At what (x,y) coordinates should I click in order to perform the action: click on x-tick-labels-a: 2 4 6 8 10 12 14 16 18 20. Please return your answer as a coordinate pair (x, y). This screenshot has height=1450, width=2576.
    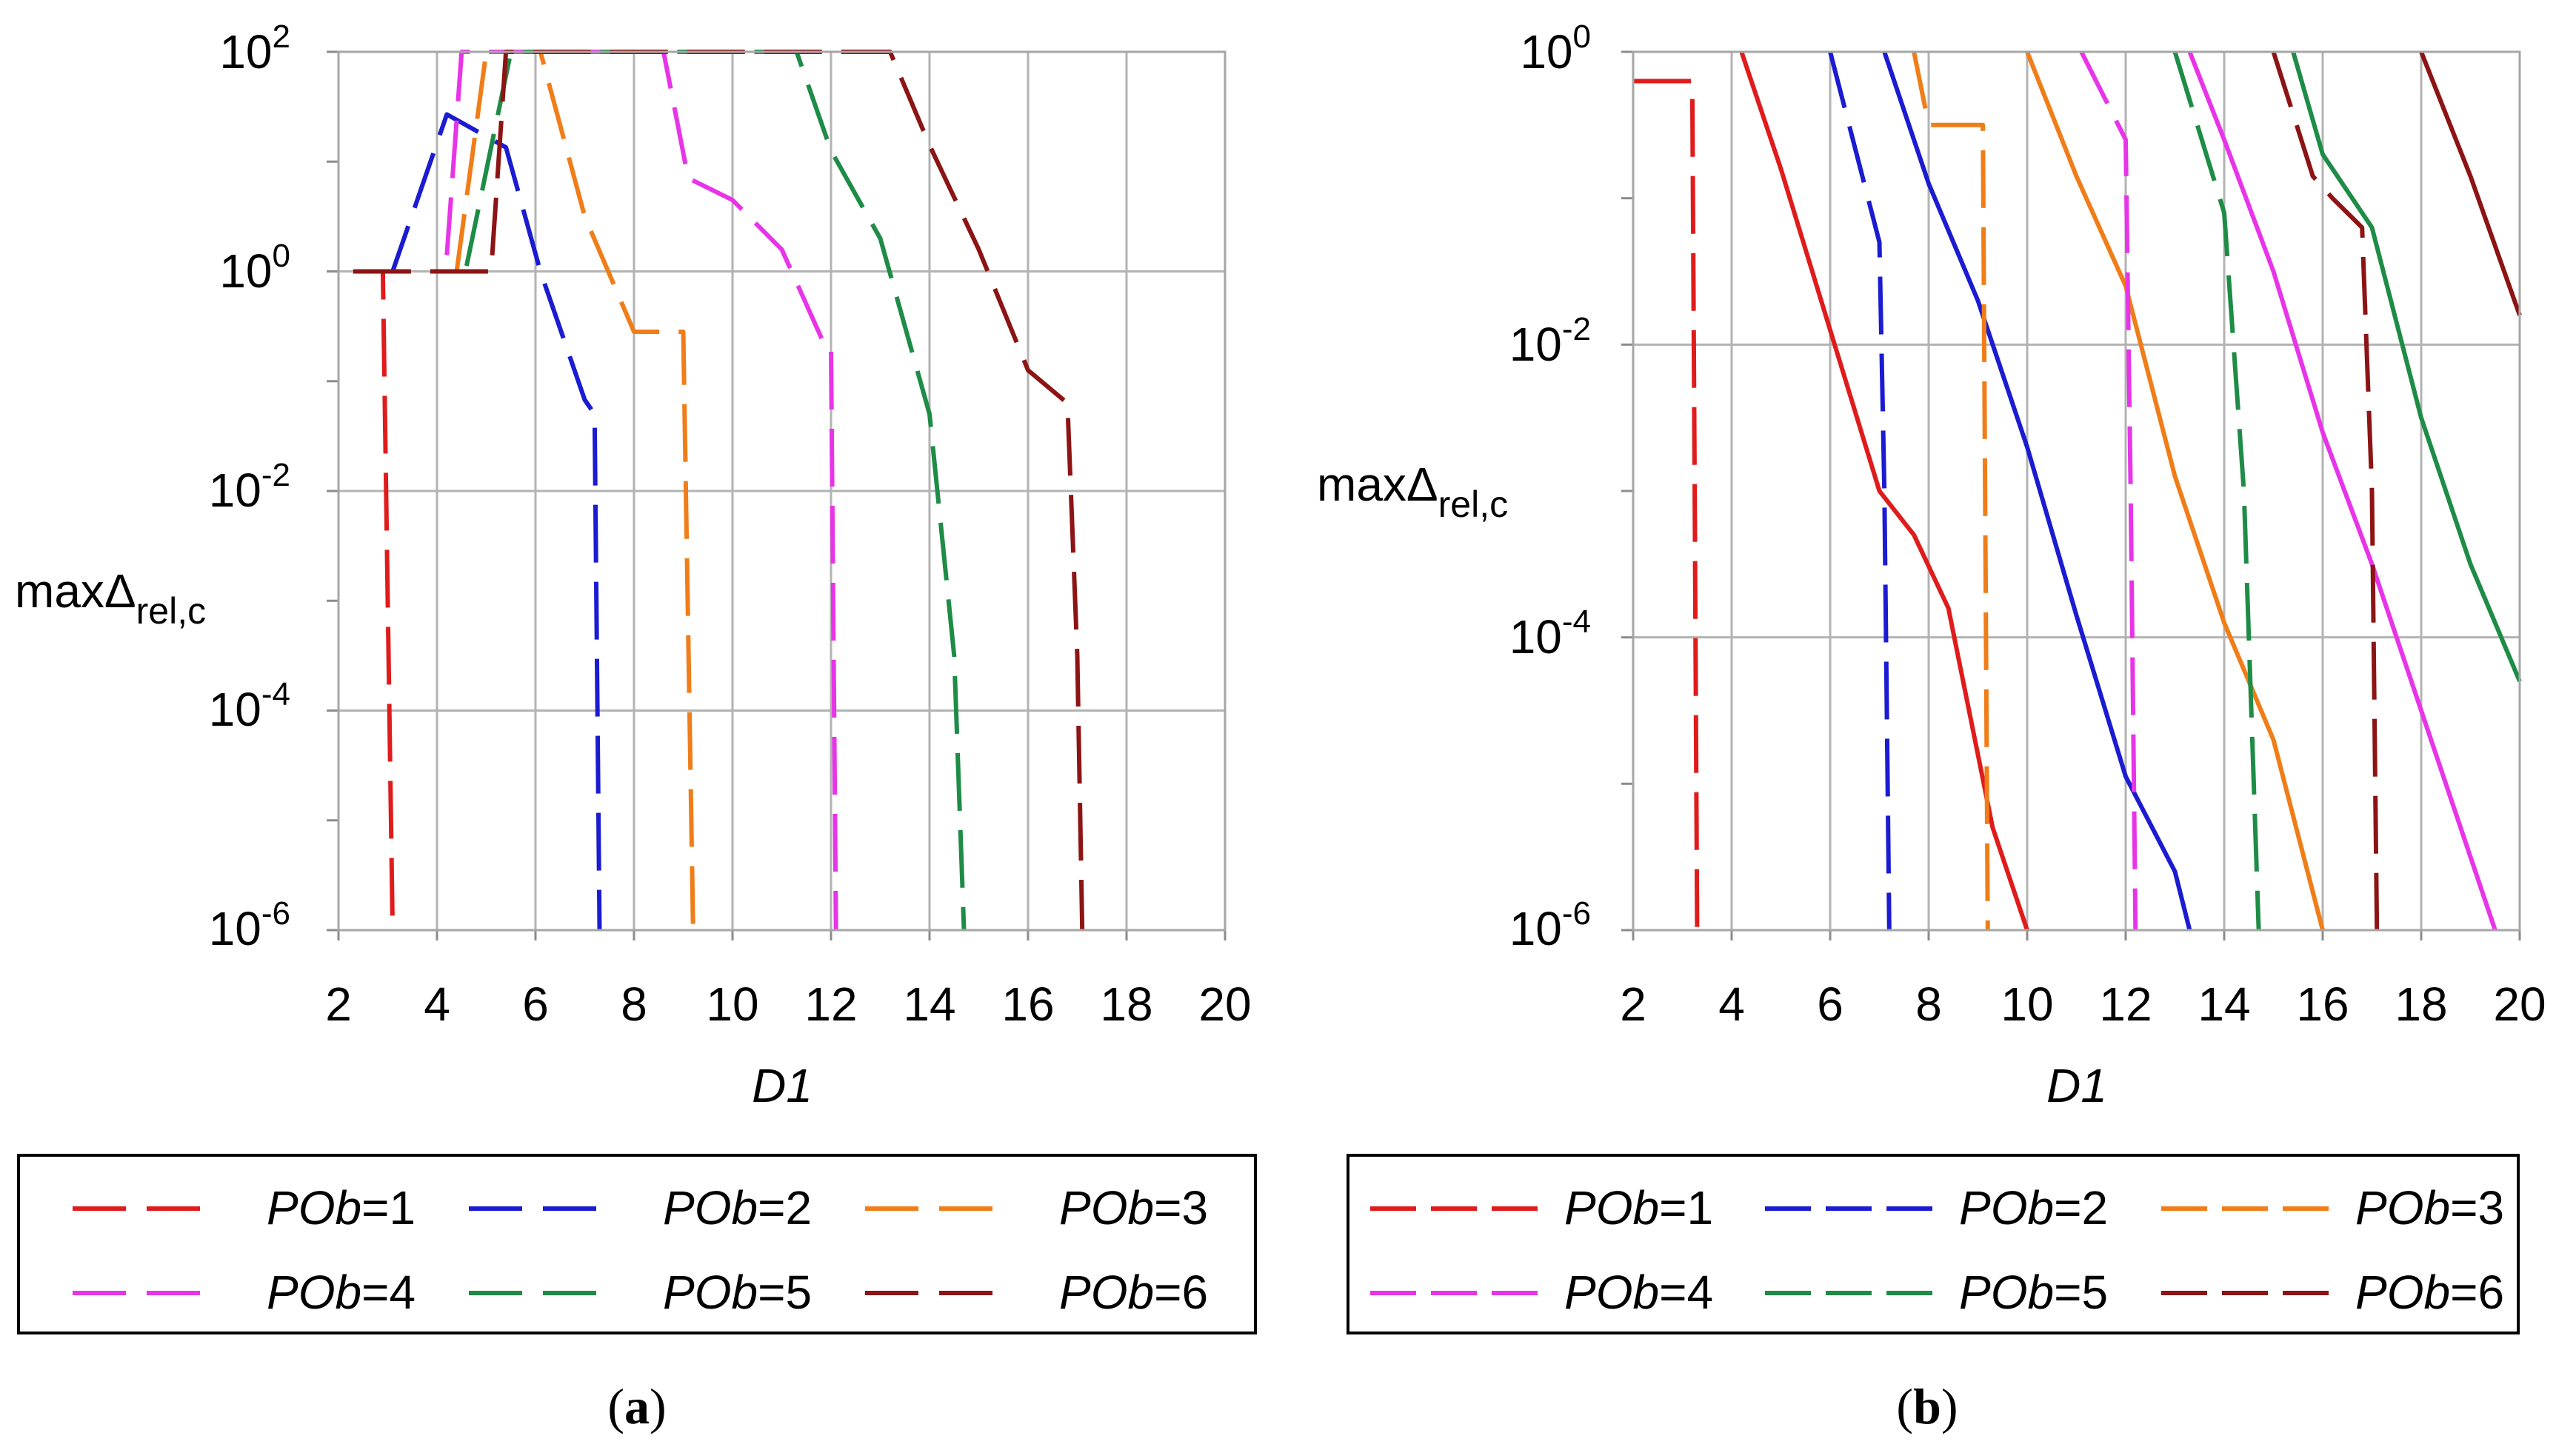
    Looking at the image, I should click on (788, 1004).